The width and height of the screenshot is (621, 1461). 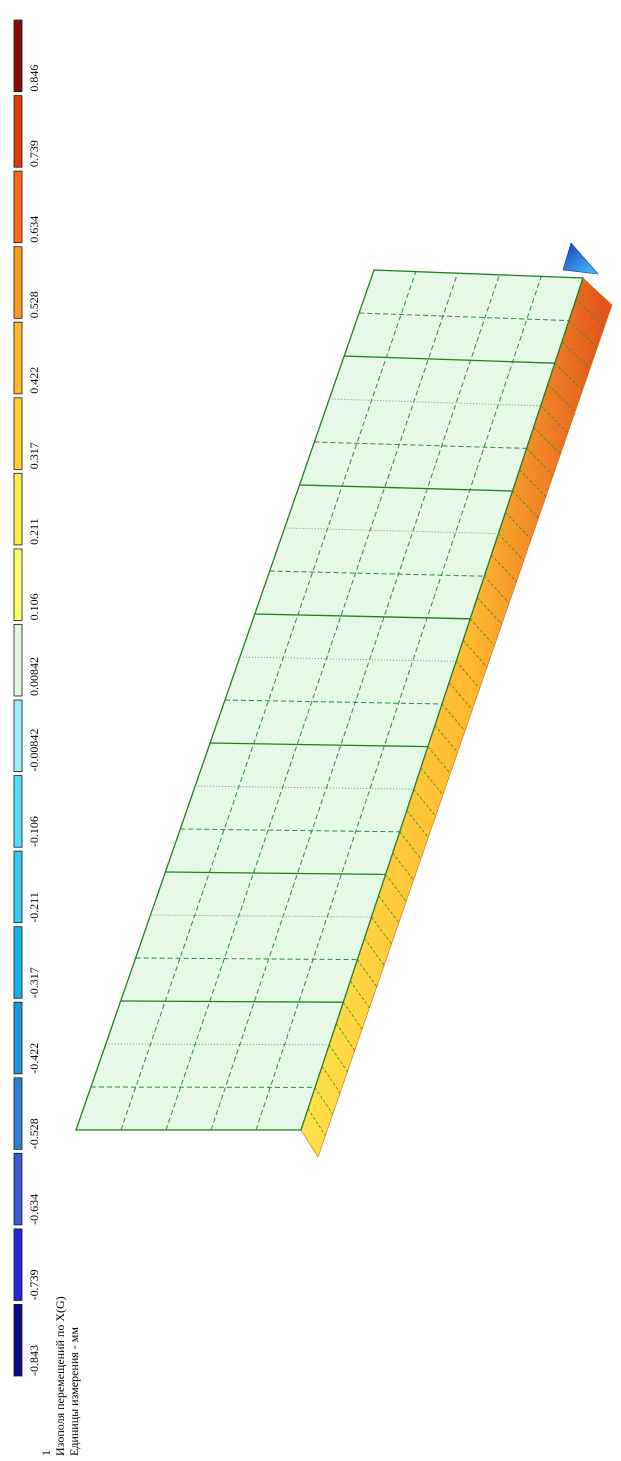 What do you see at coordinates (34, 153) in the screenshot?
I see `legend-value-label: 0.739` at bounding box center [34, 153].